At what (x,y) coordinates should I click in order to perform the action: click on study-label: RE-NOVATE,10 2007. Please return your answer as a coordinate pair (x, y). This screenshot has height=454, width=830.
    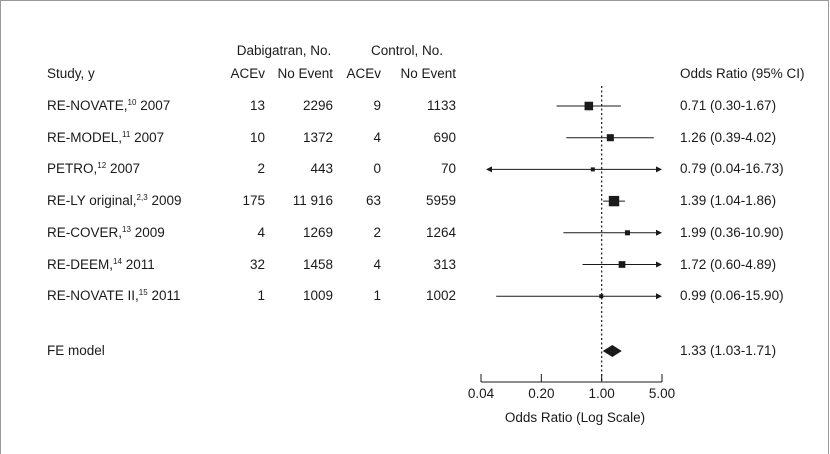
    Looking at the image, I should click on (108, 106).